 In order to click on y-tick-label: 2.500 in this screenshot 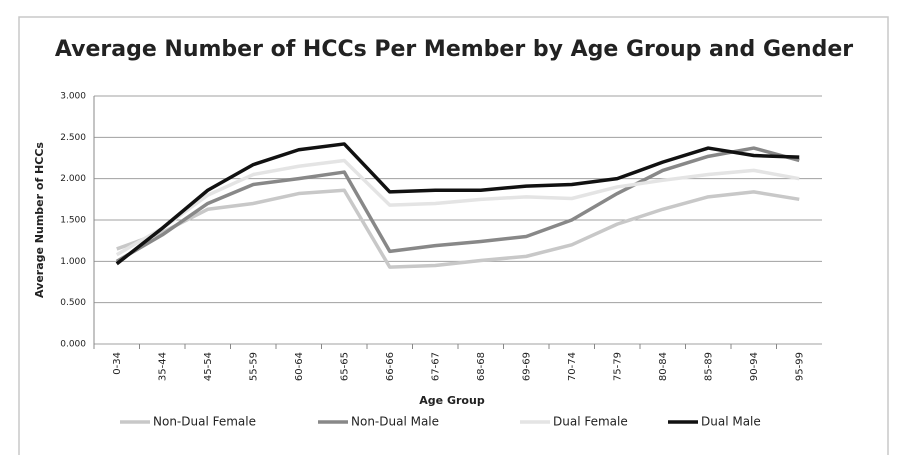, I will do `click(73, 138)`.